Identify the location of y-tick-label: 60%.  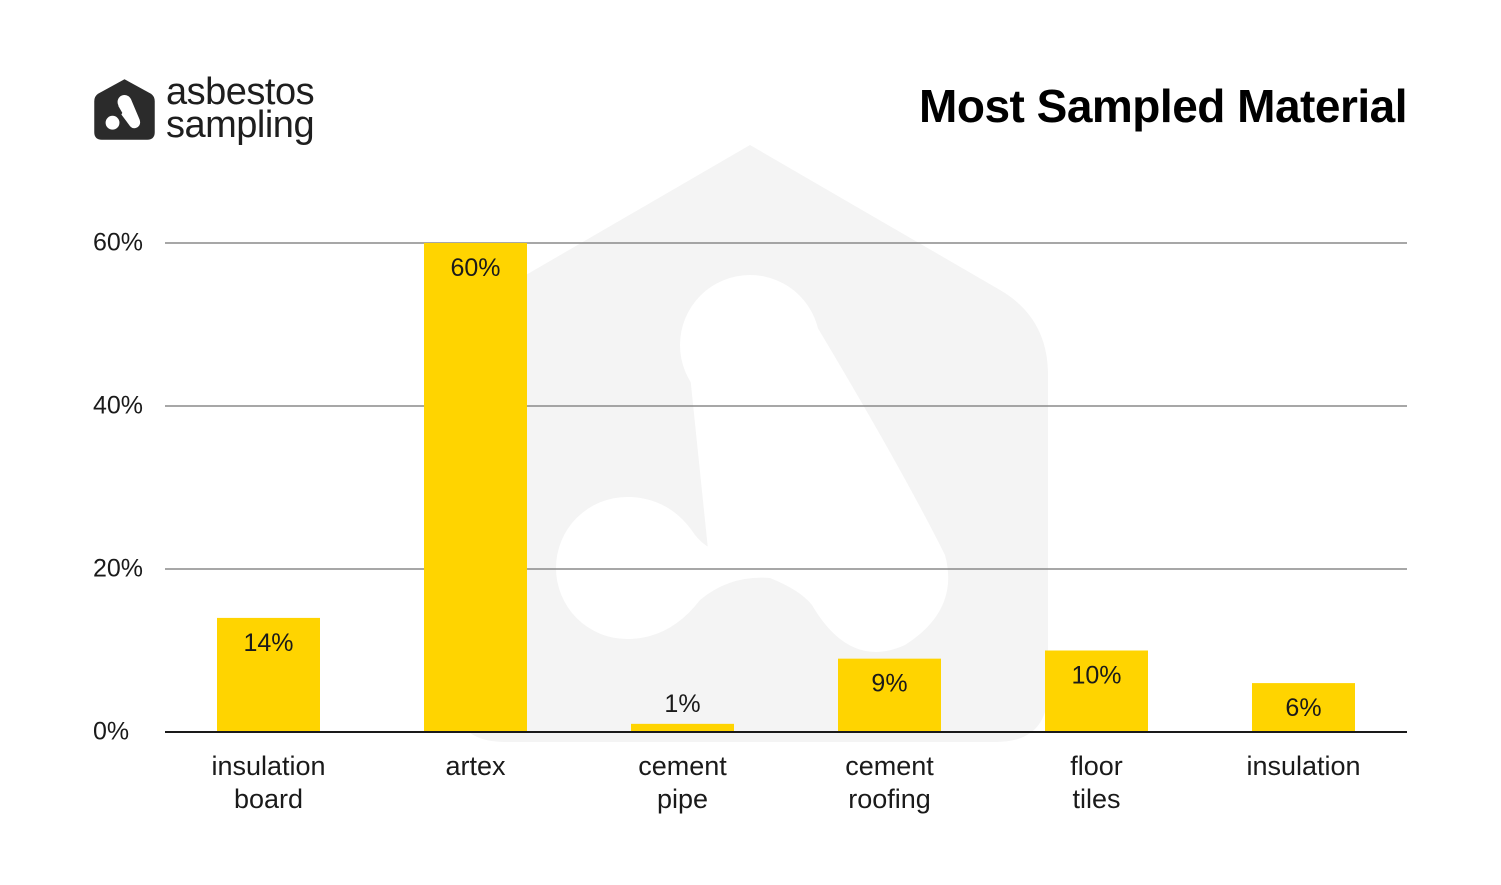
(118, 243).